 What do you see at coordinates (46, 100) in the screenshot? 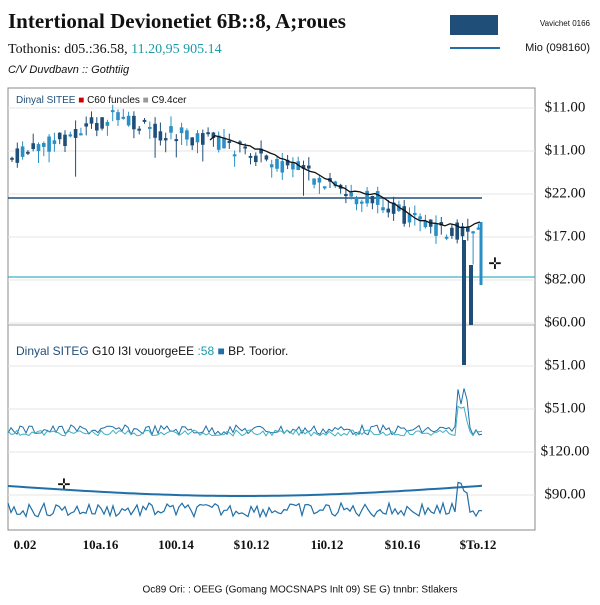
I see `panel-name: Dinyal SITEE` at bounding box center [46, 100].